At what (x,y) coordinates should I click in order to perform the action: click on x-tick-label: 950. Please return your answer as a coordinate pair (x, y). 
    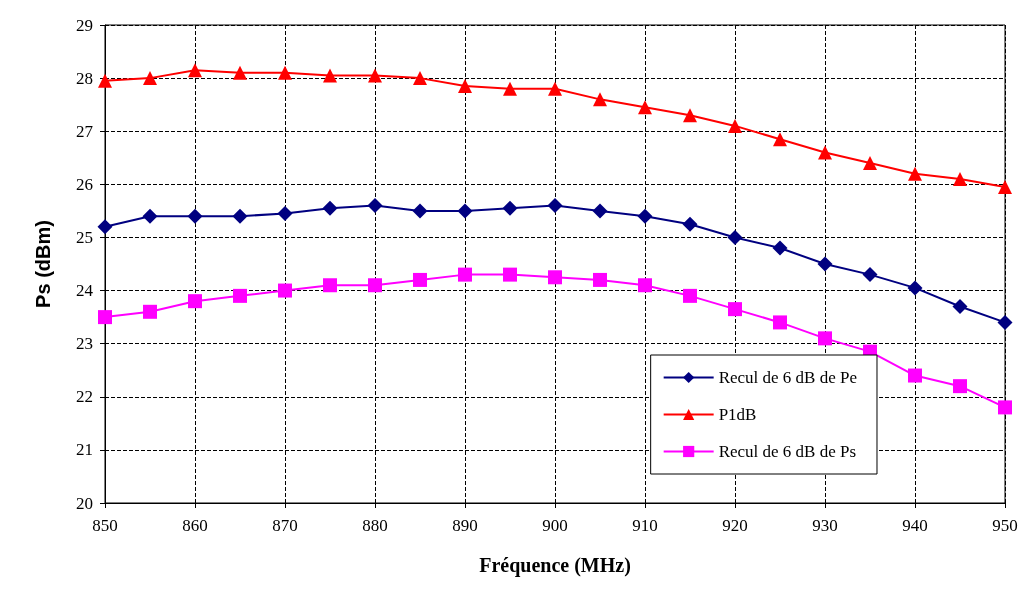
    Looking at the image, I should click on (1005, 525).